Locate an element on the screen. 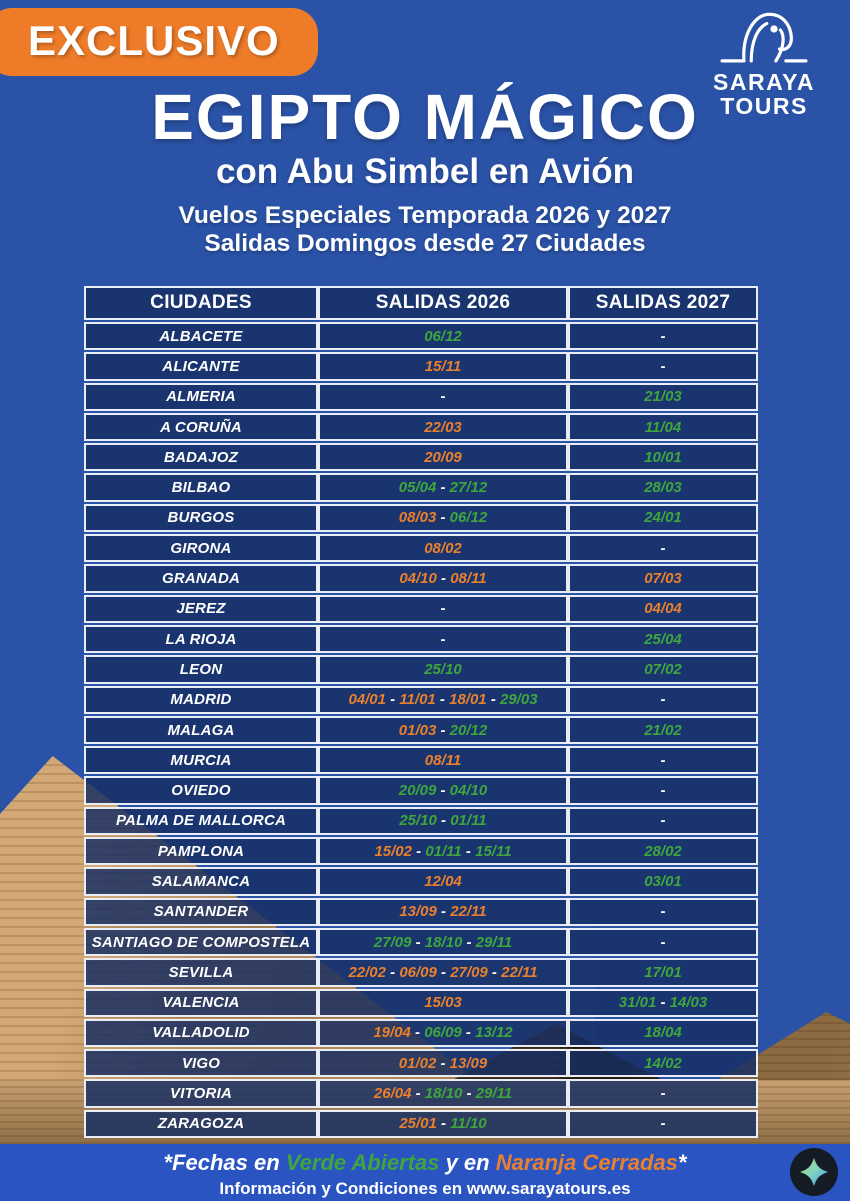 This screenshot has height=1201, width=850. salidas-2027-cell: 25/04 is located at coordinates (663, 639).